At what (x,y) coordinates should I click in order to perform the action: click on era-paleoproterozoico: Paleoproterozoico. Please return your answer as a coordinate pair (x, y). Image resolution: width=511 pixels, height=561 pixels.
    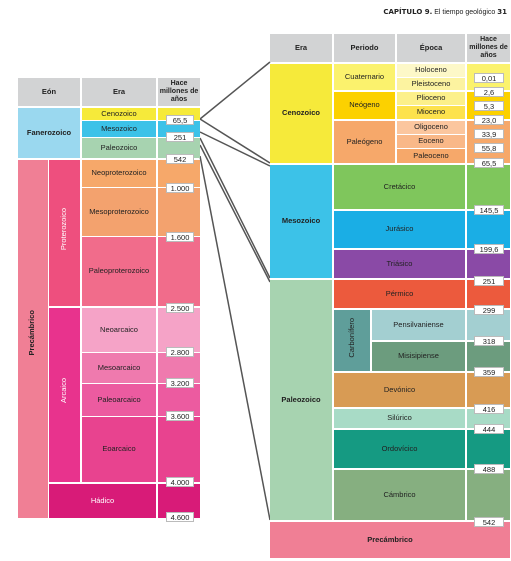
    Looking at the image, I should click on (119, 271).